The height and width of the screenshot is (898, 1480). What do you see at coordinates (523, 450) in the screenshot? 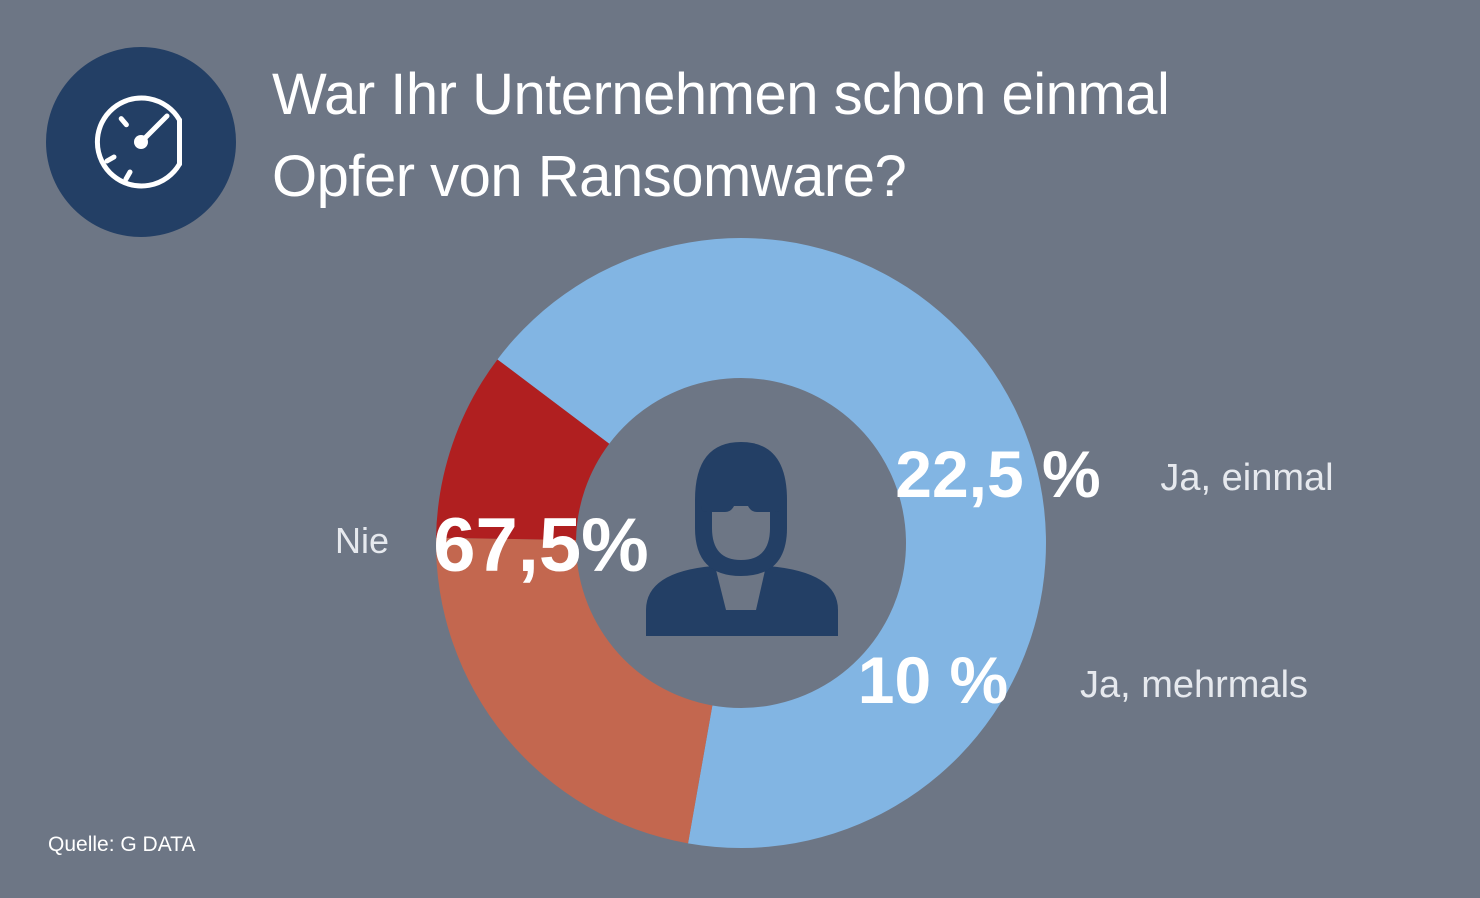
I see `slice-ja-mehrmals` at bounding box center [523, 450].